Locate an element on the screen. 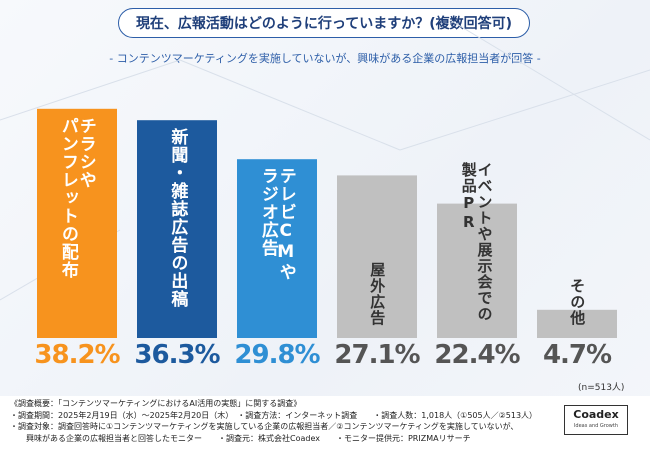 Image resolution: width=650 pixels, height=450 pixels. chart-title: 現在、広報活動はどのように行っていますか？(複数回答可) is located at coordinates (324, 23).